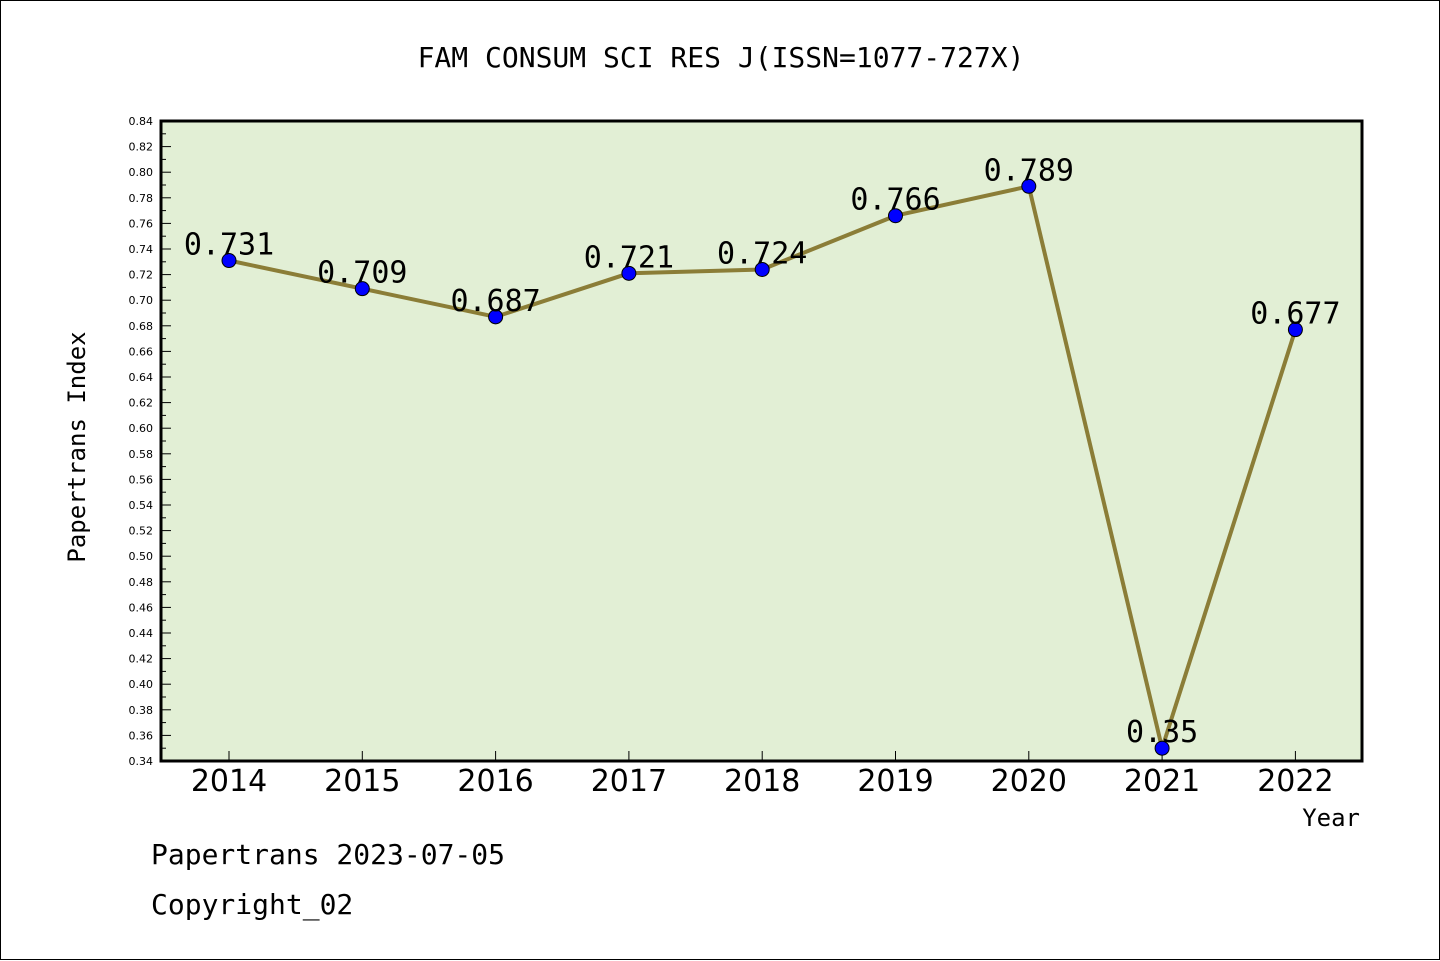  What do you see at coordinates (141, 479) in the screenshot?
I see `y-tick-label: 0.56` at bounding box center [141, 479].